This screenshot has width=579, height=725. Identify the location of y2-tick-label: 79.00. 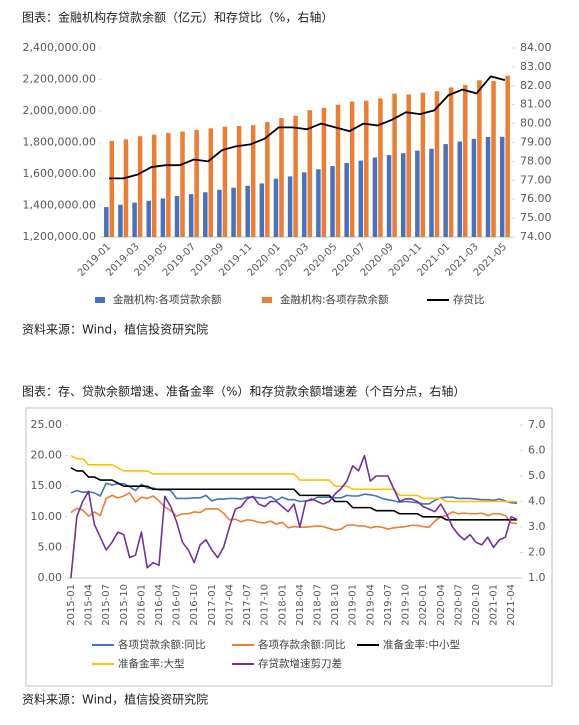
(536, 142).